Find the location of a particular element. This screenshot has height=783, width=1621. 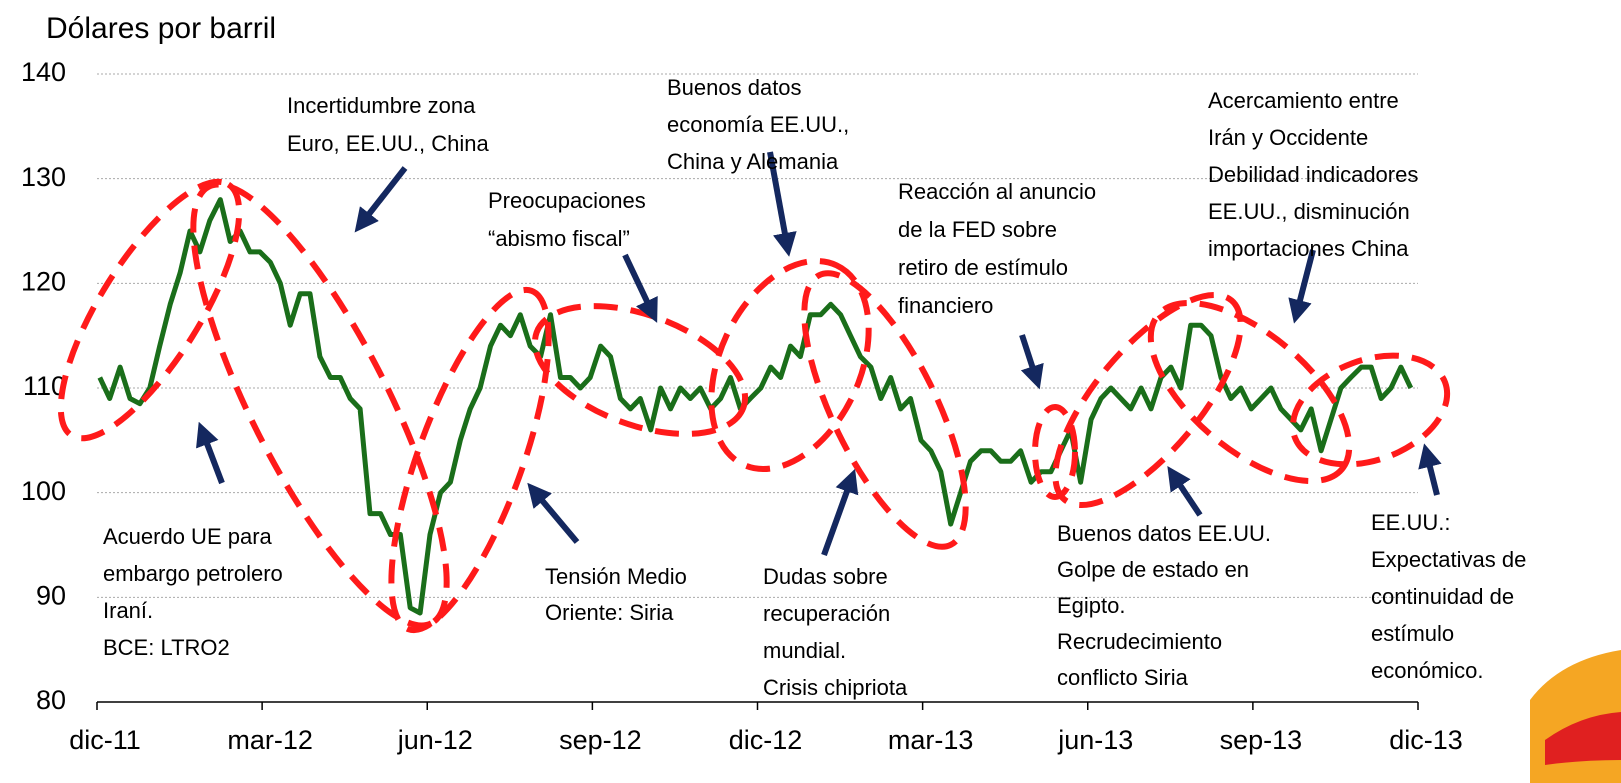

y-tick-label: 120 is located at coordinates (43, 281).